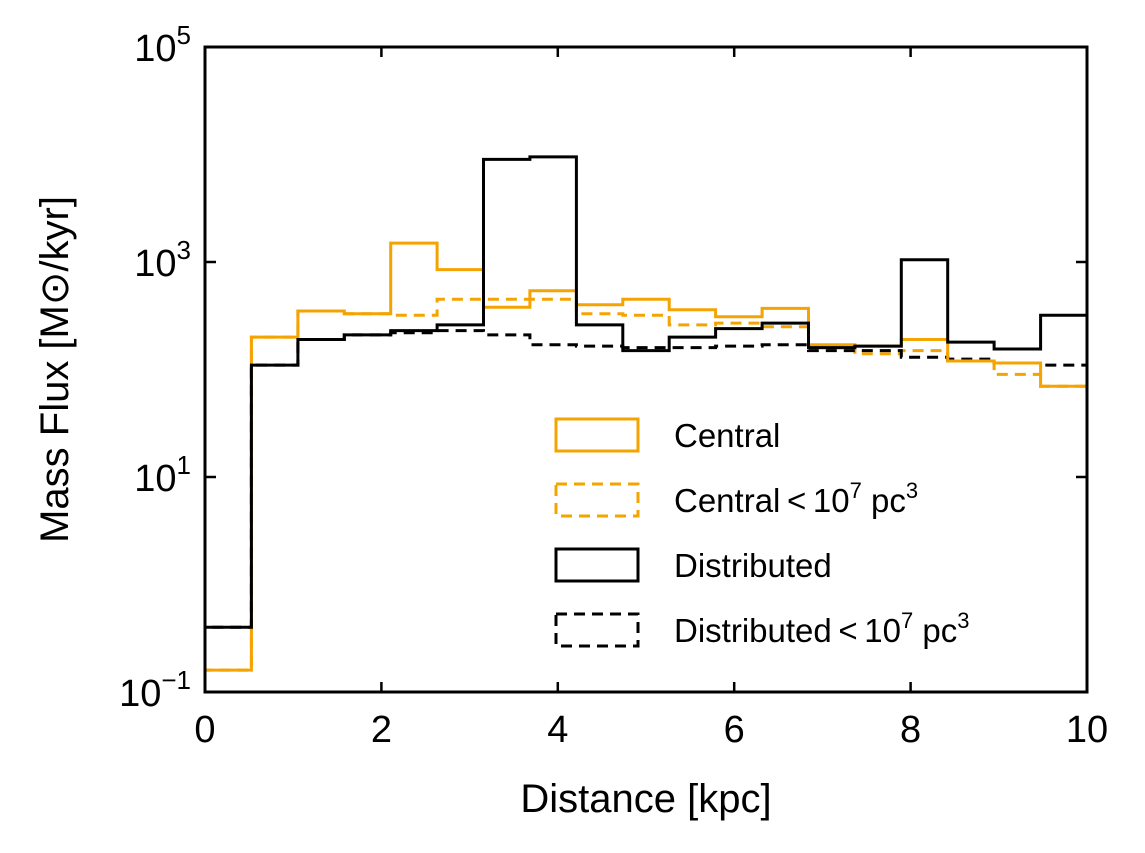 The width and height of the screenshot is (1145, 853). Describe the element at coordinates (557, 730) in the screenshot. I see `x-tick-label: 4` at that location.